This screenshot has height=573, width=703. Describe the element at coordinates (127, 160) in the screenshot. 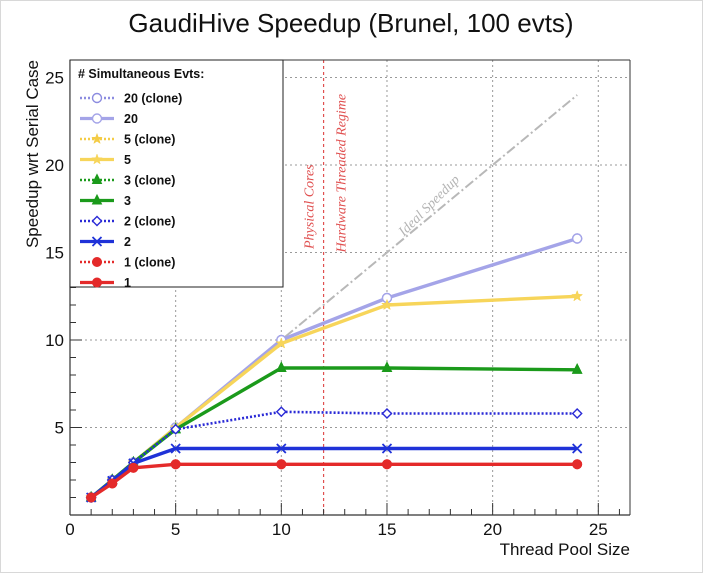

I see `legend-label: 5` at that location.